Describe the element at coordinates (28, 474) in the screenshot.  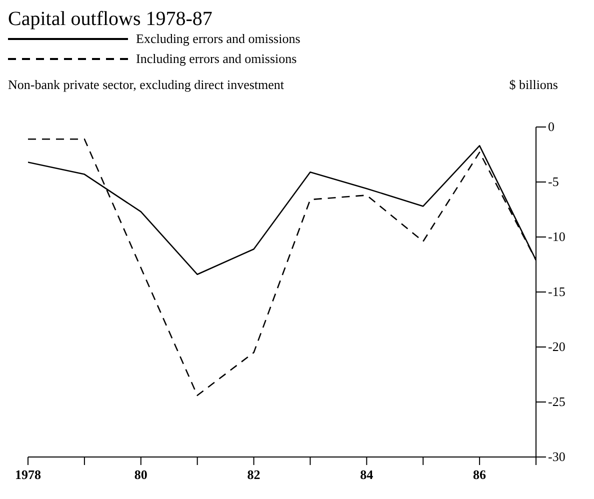
I see `x-tick-label: 1978` at that location.